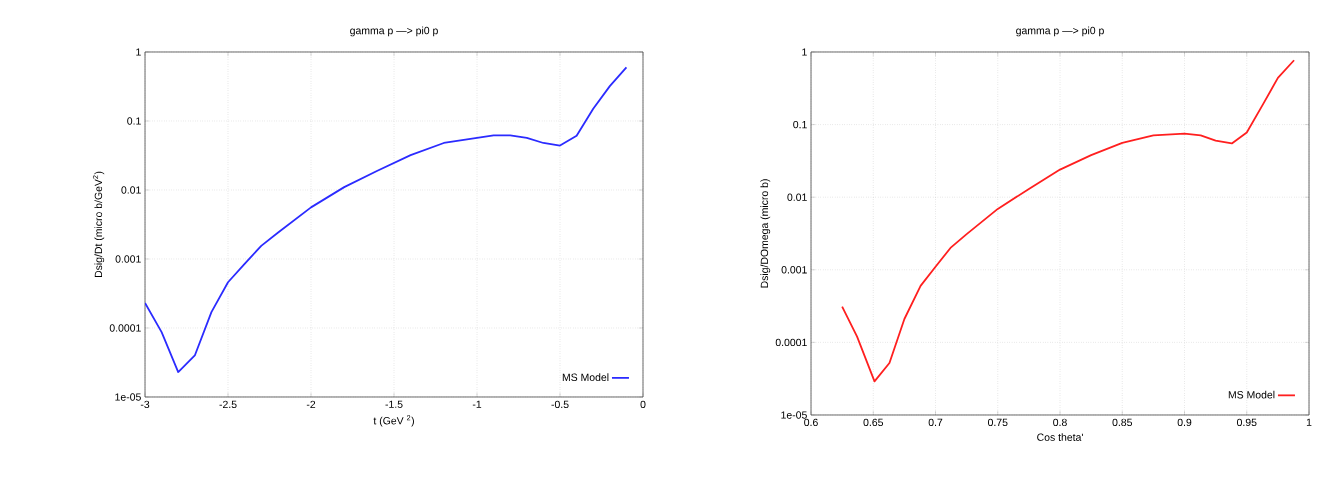 The image size is (1328, 478). Describe the element at coordinates (997, 422) in the screenshot. I see `x-tick-label: 0.75` at that location.